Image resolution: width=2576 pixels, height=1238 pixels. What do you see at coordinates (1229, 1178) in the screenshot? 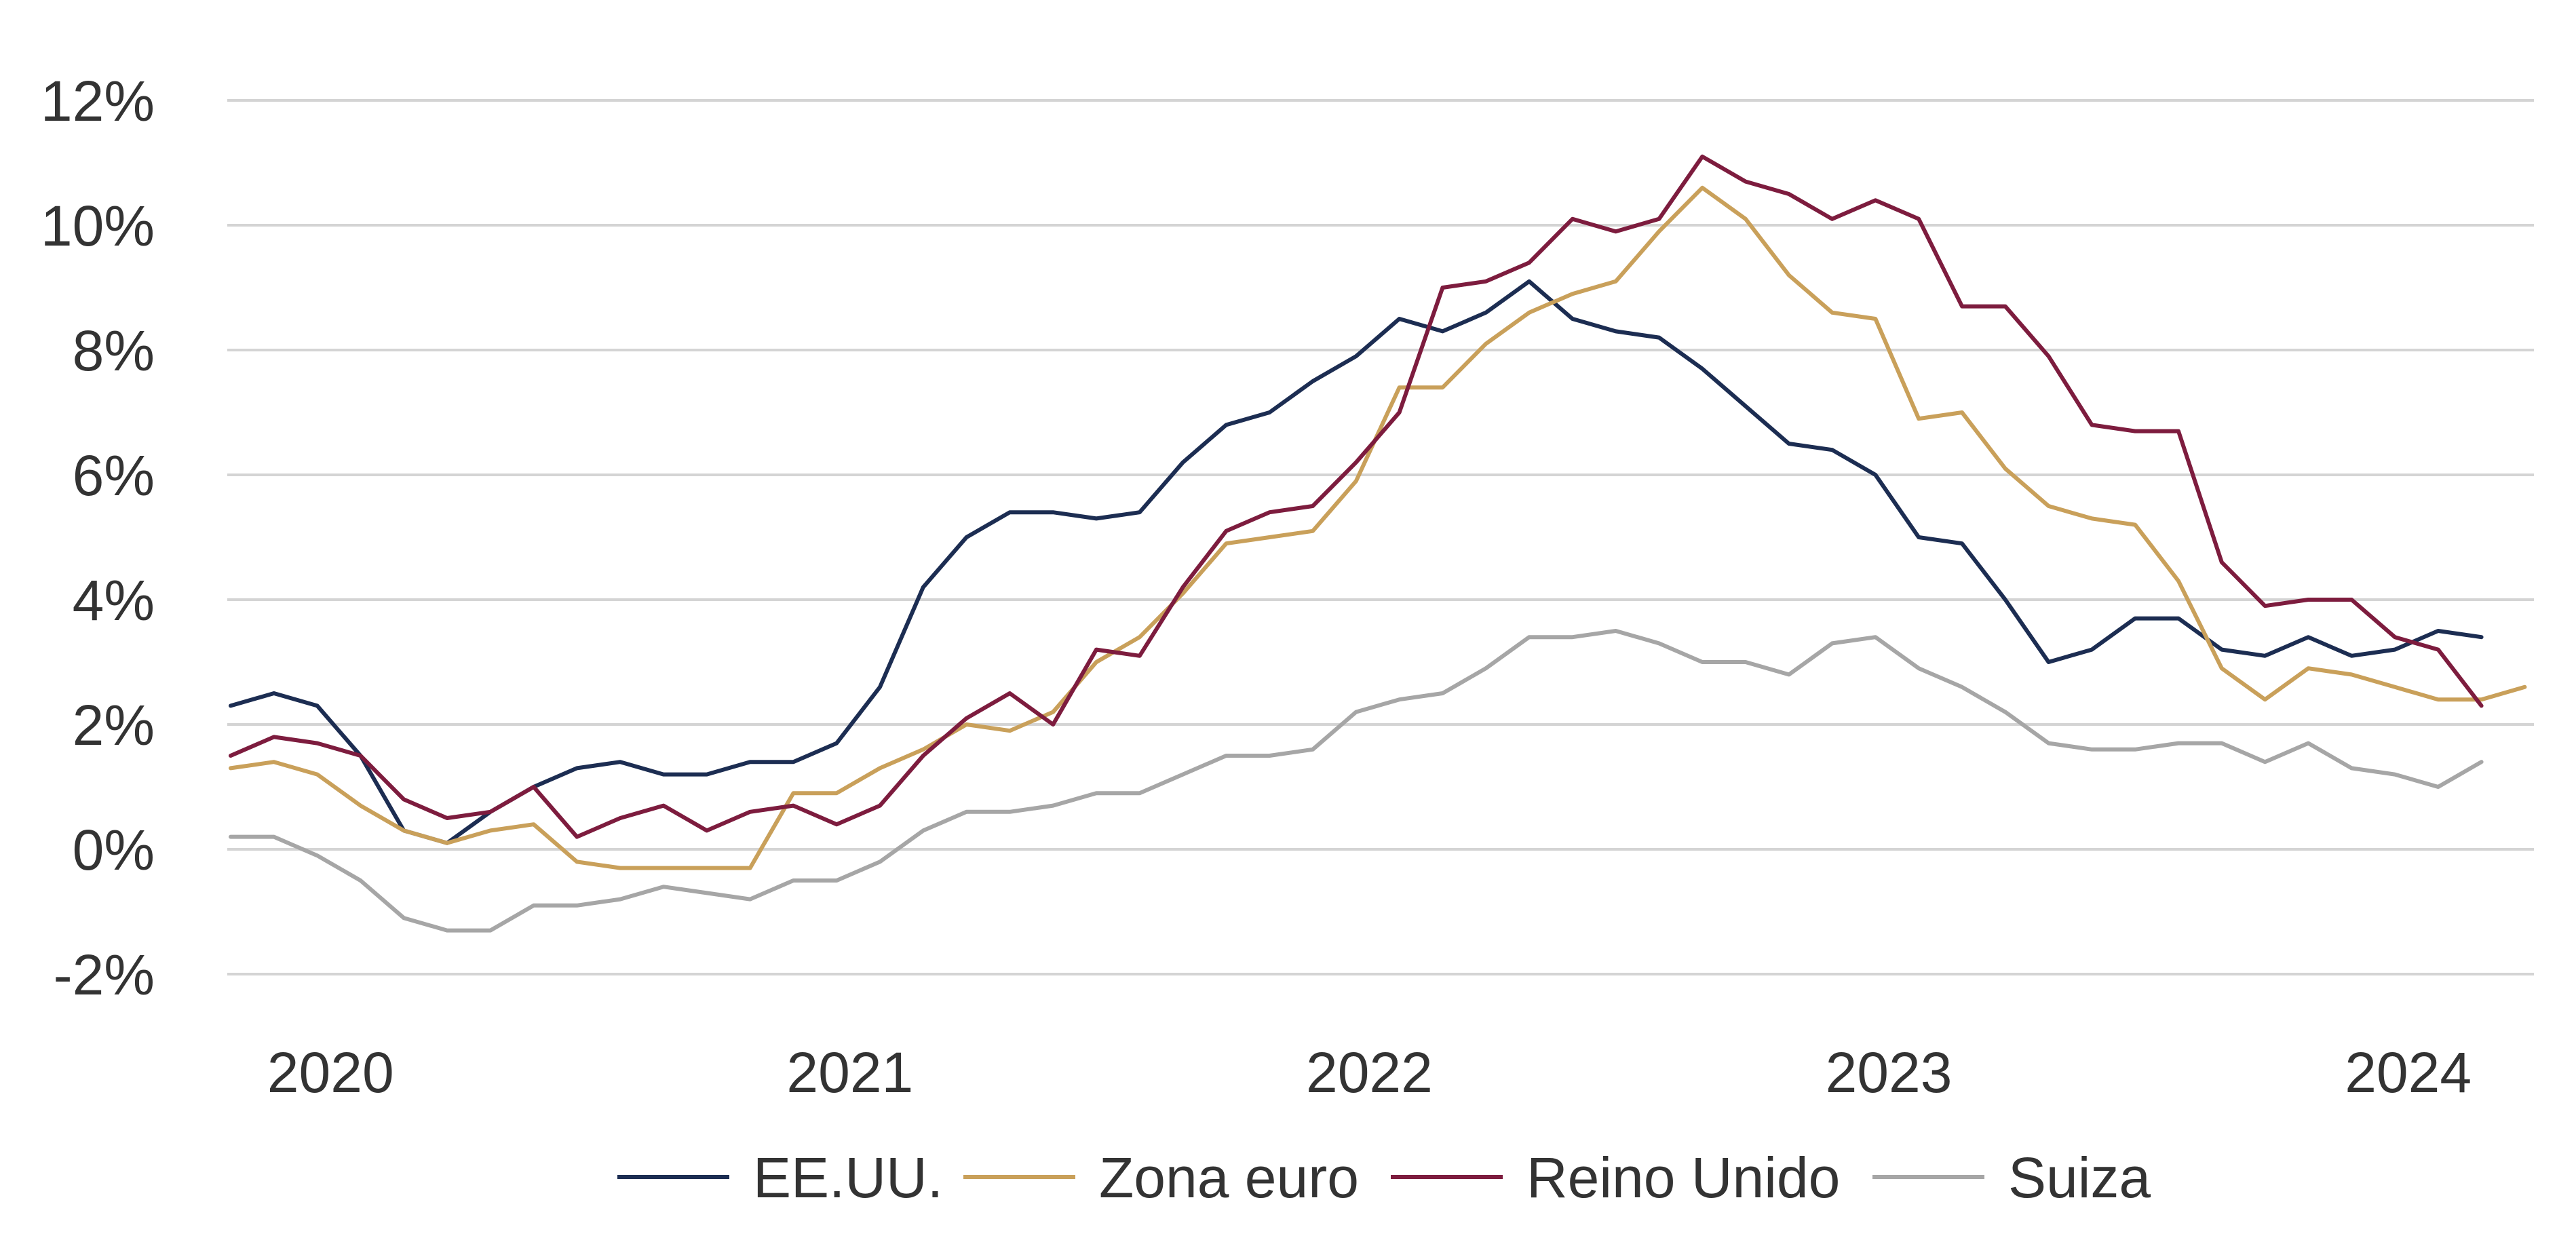
I see `legend-label: Zona euro` at bounding box center [1229, 1178].